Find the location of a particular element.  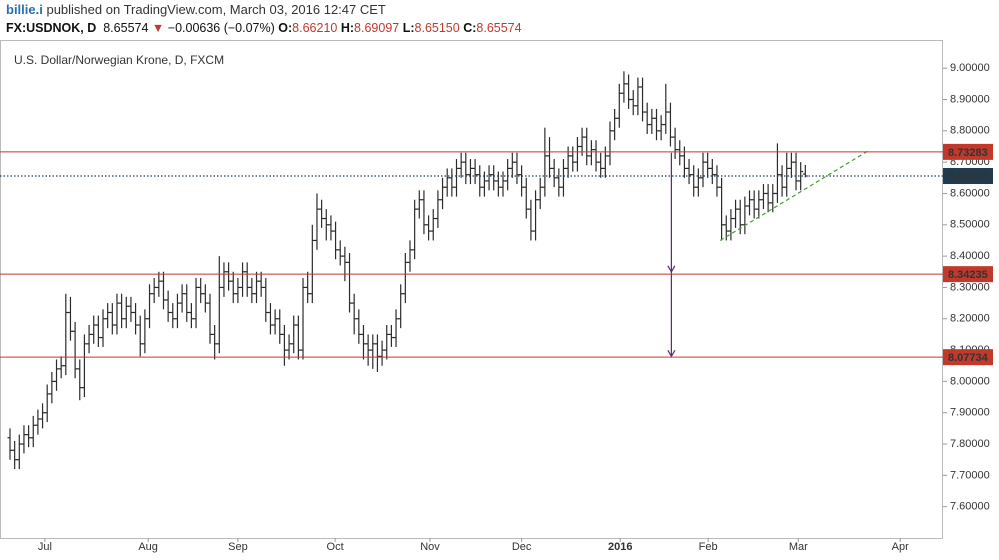

y-tick-label: 9.00000 is located at coordinates (970, 68).